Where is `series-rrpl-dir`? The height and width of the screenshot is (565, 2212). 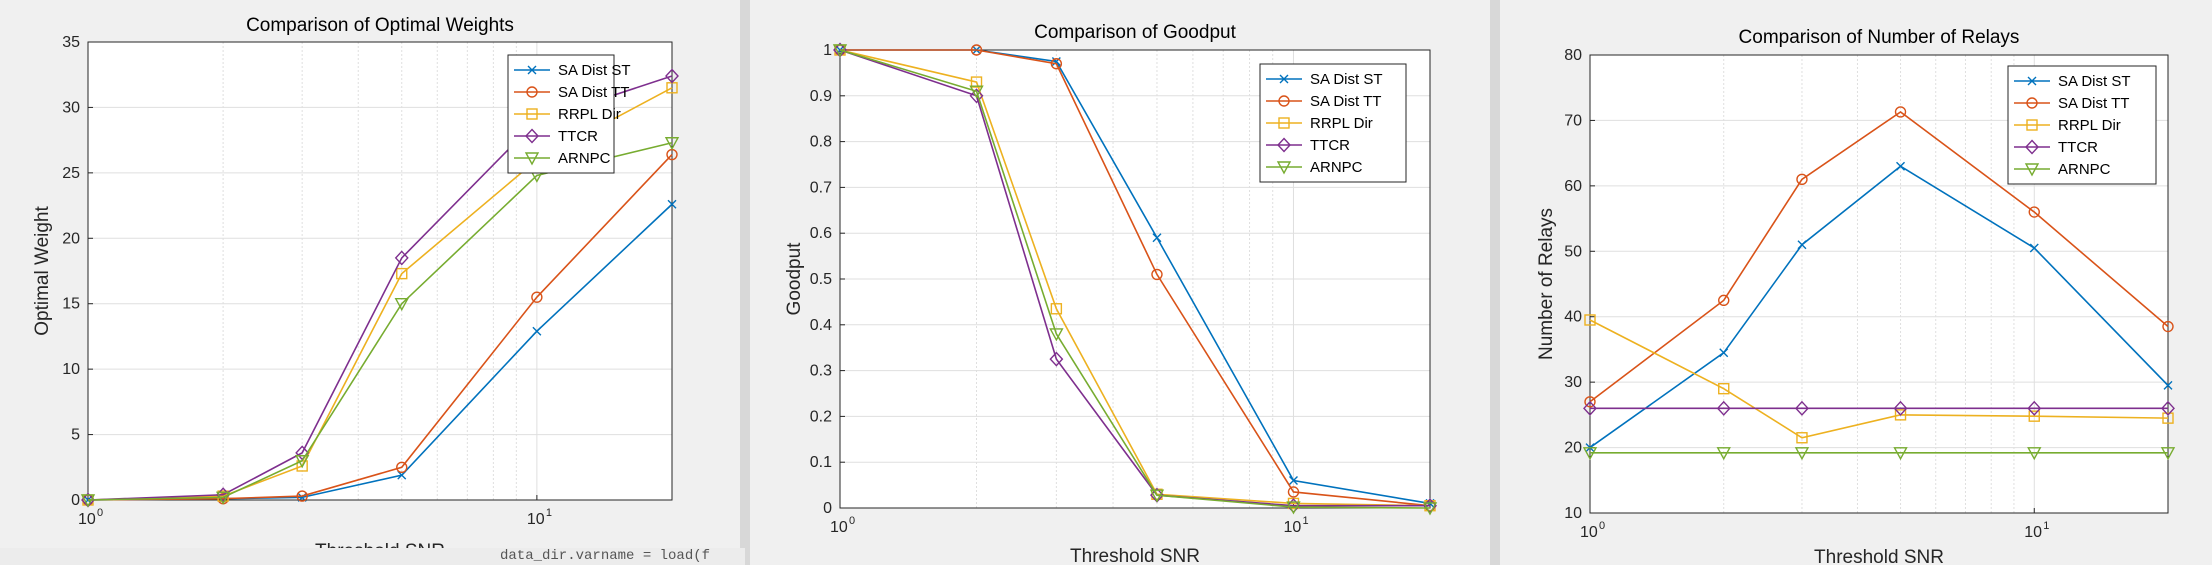
series-rrpl-dir is located at coordinates (1879, 379).